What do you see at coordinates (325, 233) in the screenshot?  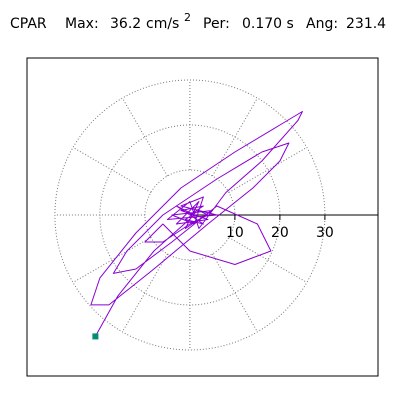 I see `x-tick-label: 30` at bounding box center [325, 233].